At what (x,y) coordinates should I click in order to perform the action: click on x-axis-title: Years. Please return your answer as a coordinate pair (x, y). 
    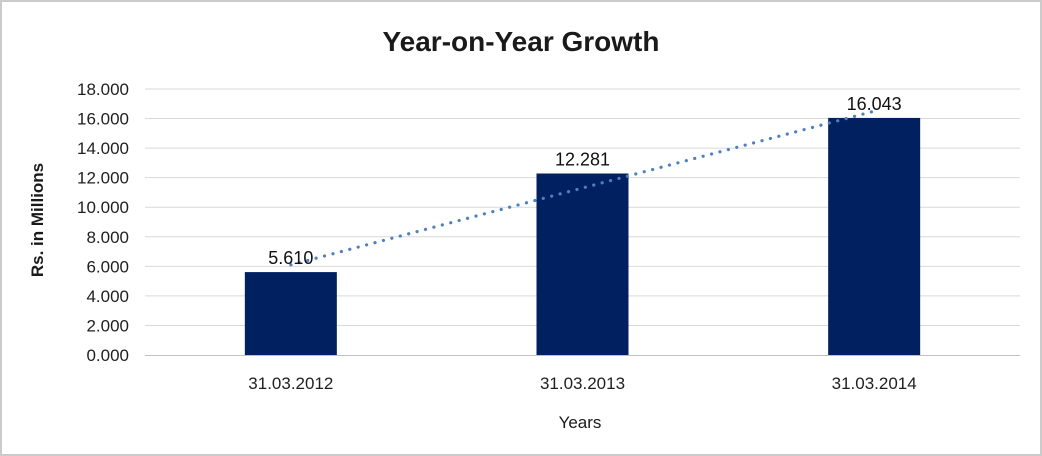
    Looking at the image, I should click on (580, 422).